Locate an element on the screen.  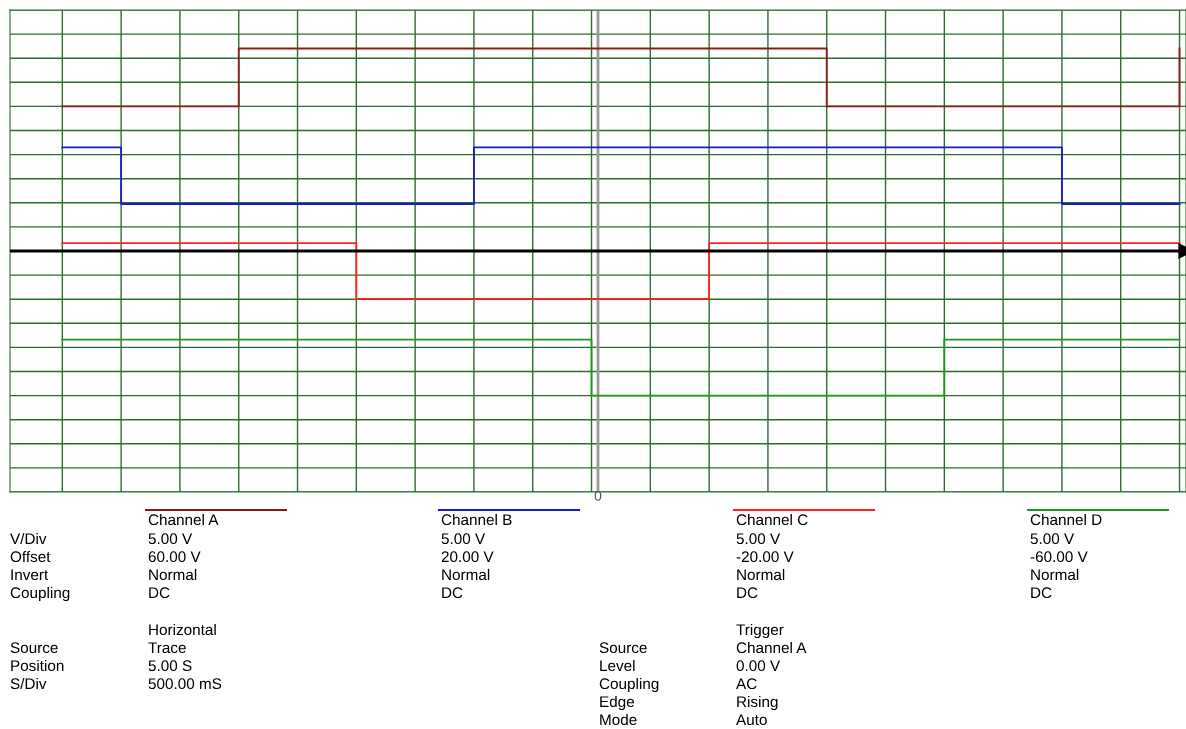
text: Channel B is located at coordinates (476, 519).